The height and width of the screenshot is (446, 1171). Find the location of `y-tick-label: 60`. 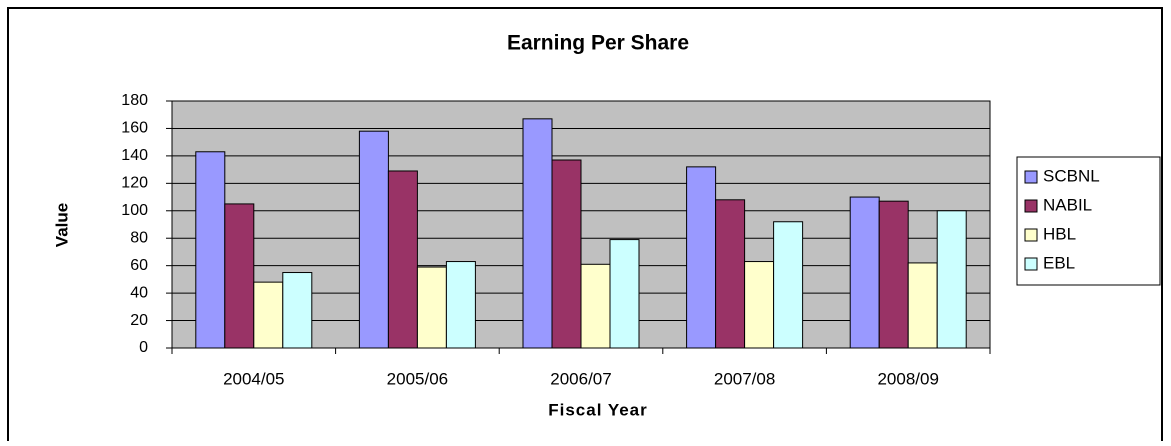

y-tick-label: 60 is located at coordinates (139, 265).